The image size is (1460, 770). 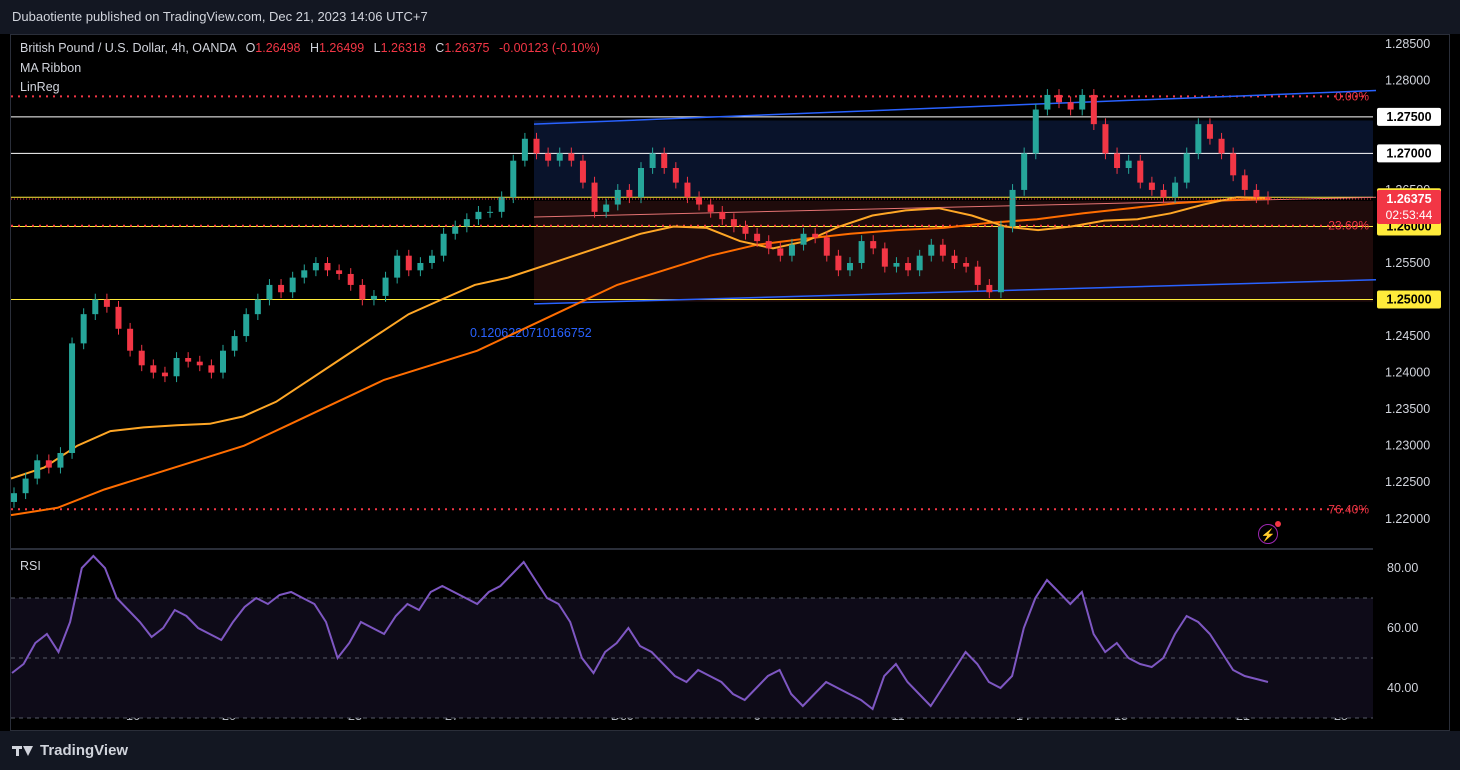 I want to click on notification-dot, so click(x=1278, y=524).